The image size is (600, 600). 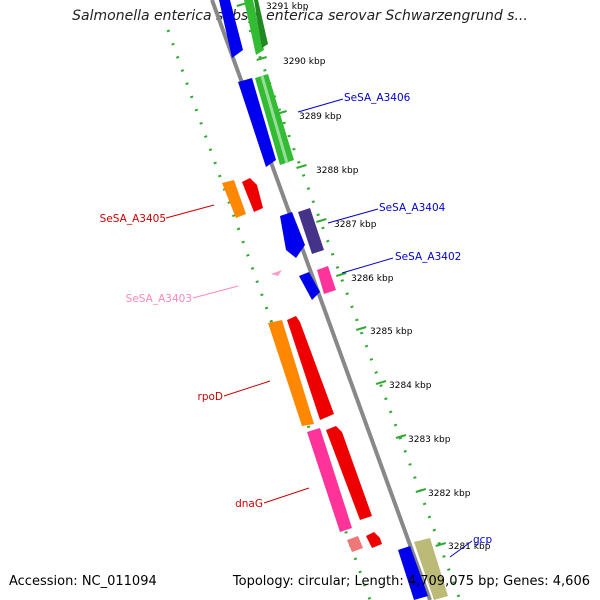 I want to click on gene-label-sesa-a3403: SeSA_A3403, so click(x=159, y=299).